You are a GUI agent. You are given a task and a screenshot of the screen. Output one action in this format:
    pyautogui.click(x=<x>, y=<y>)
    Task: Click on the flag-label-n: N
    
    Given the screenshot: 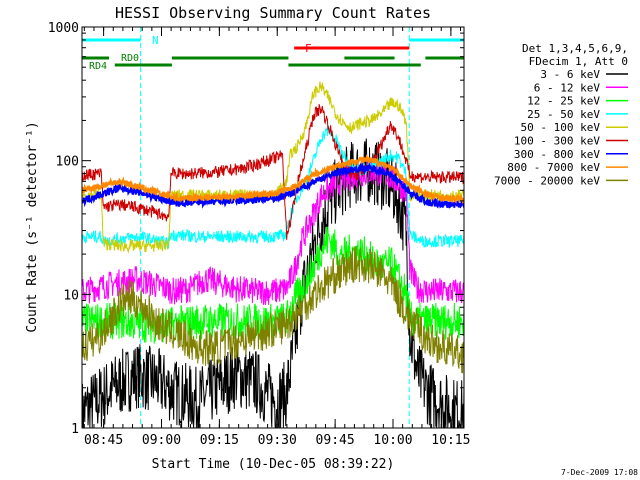 What is the action you would take?
    pyautogui.click(x=155, y=40)
    